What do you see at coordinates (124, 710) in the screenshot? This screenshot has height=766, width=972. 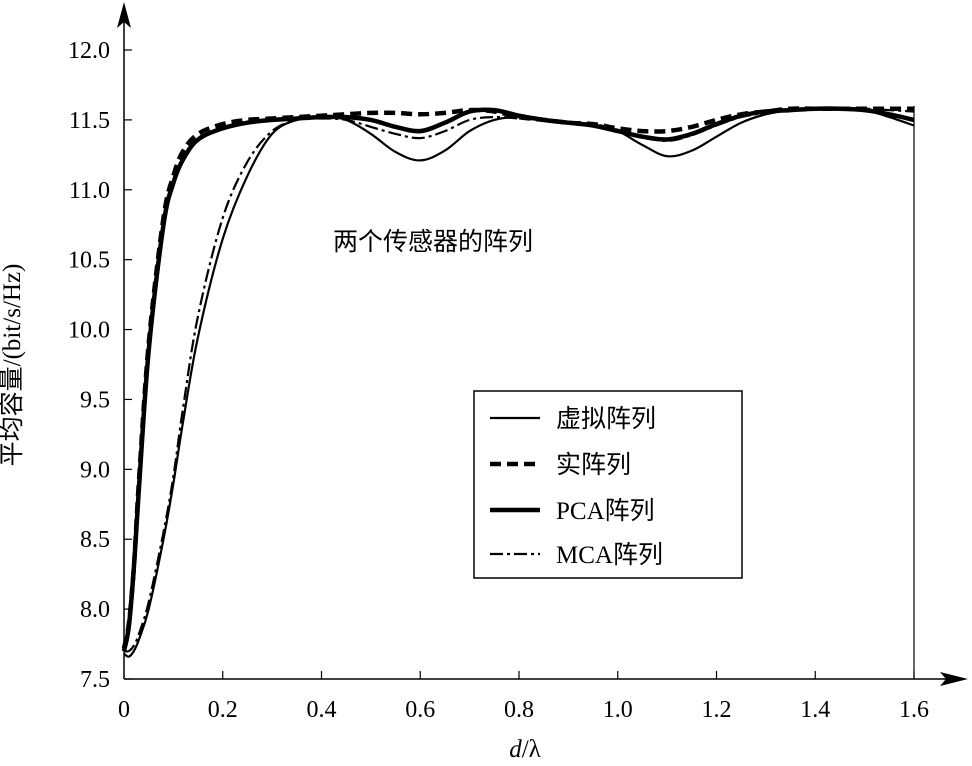 I see `x-tick-label: 0` at bounding box center [124, 710].